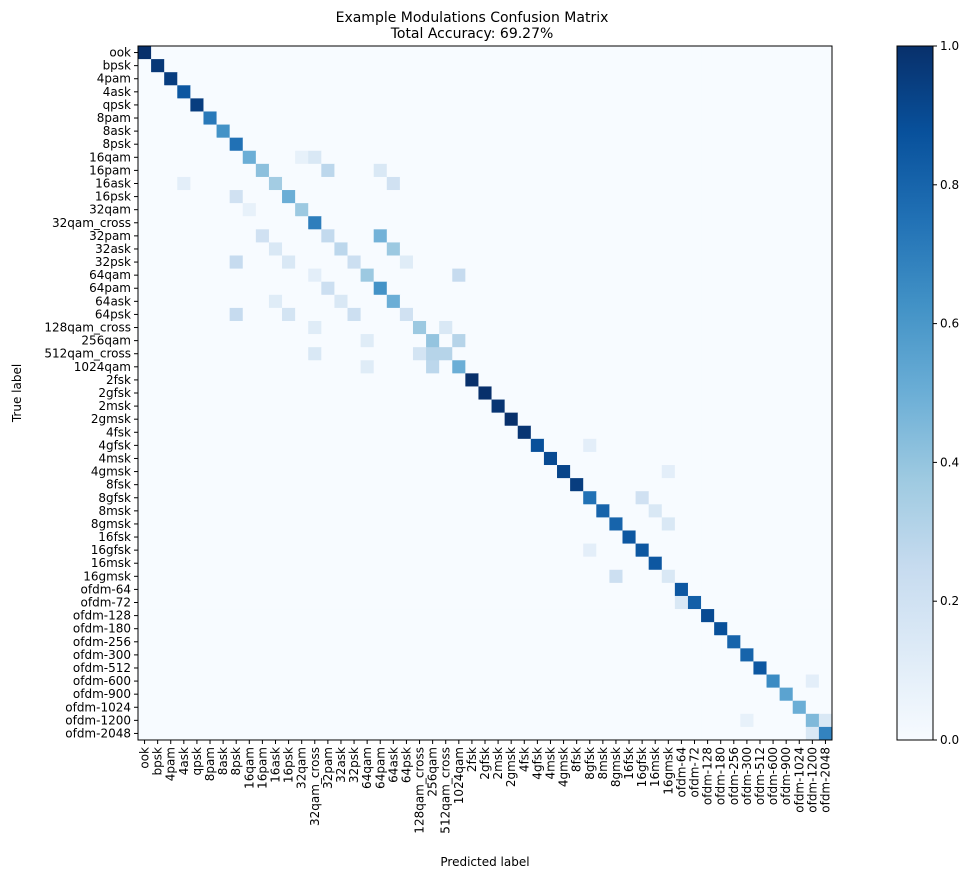  Describe the element at coordinates (406, 765) in the screenshot. I see `x-tick-label: 64psk` at that location.